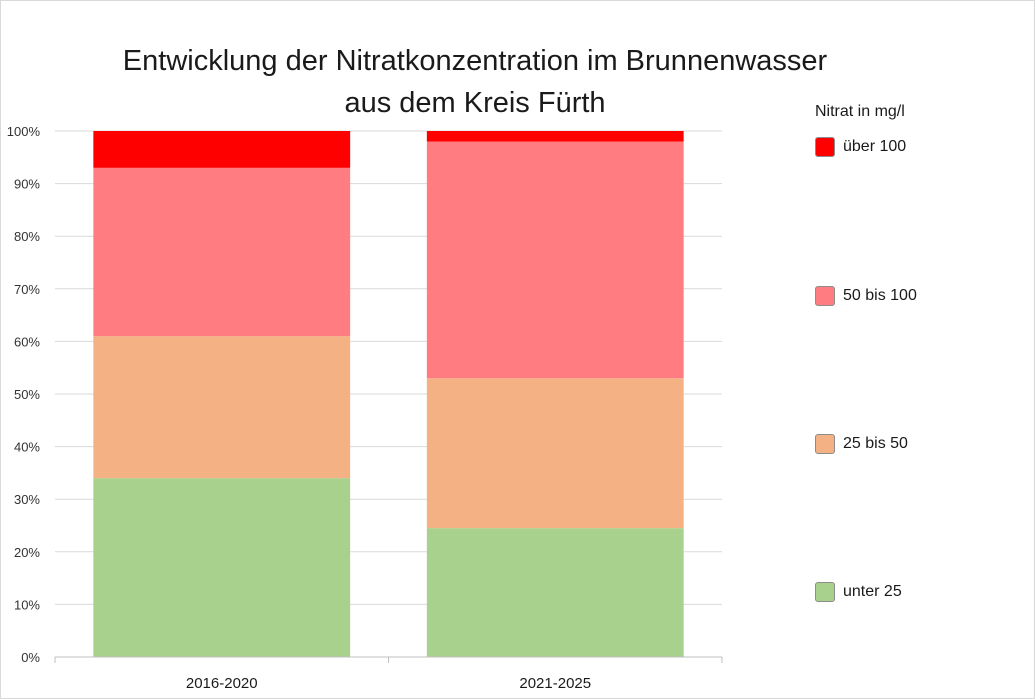  Describe the element at coordinates (860, 111) in the screenshot. I see `legend-title: Nitrat in mg/l` at that location.